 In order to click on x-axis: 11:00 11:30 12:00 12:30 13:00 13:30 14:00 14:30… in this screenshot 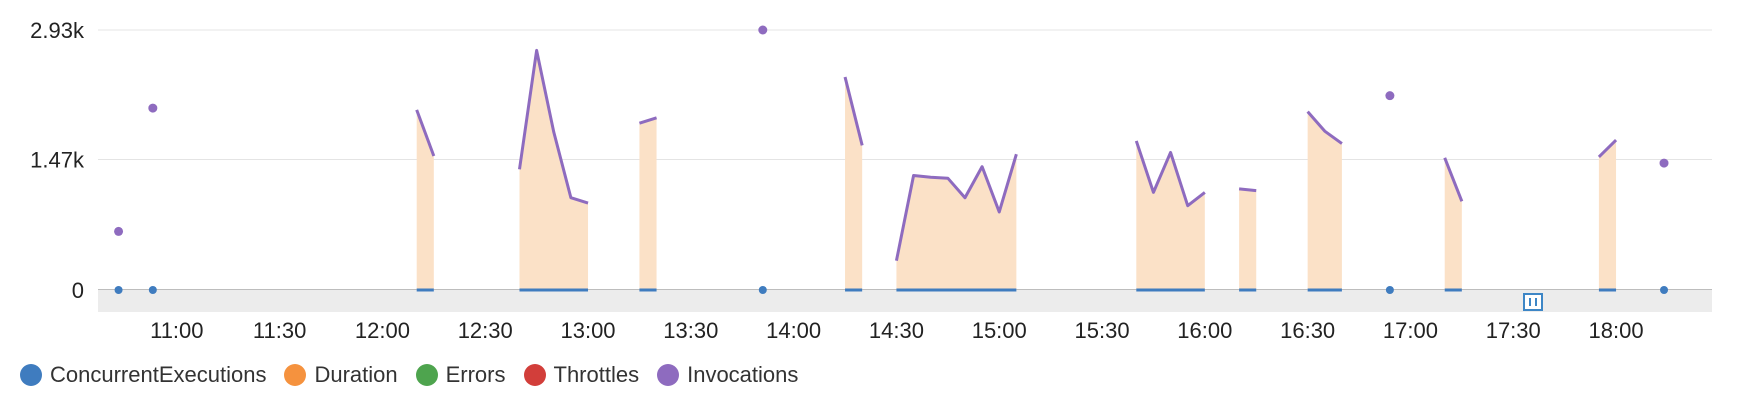, I will do `click(896, 330)`.